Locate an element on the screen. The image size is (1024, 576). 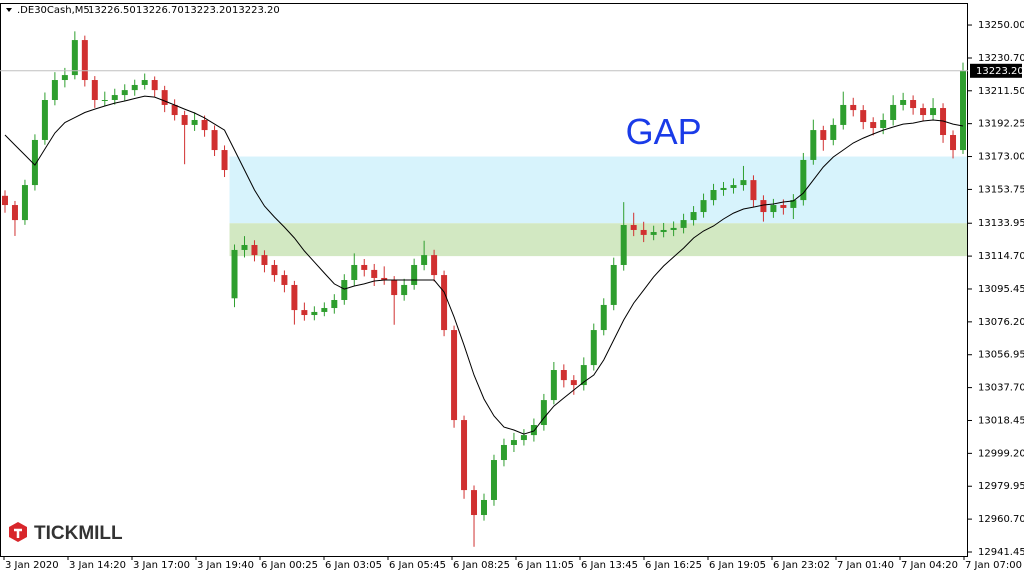
x-tick-label: 3 Jan 17:00 is located at coordinates (161, 565).